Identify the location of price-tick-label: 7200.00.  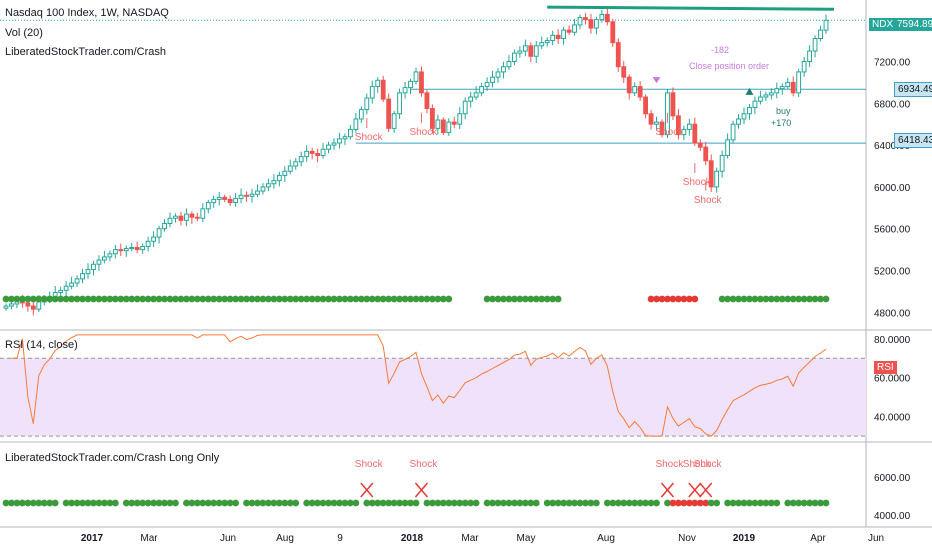
(892, 62).